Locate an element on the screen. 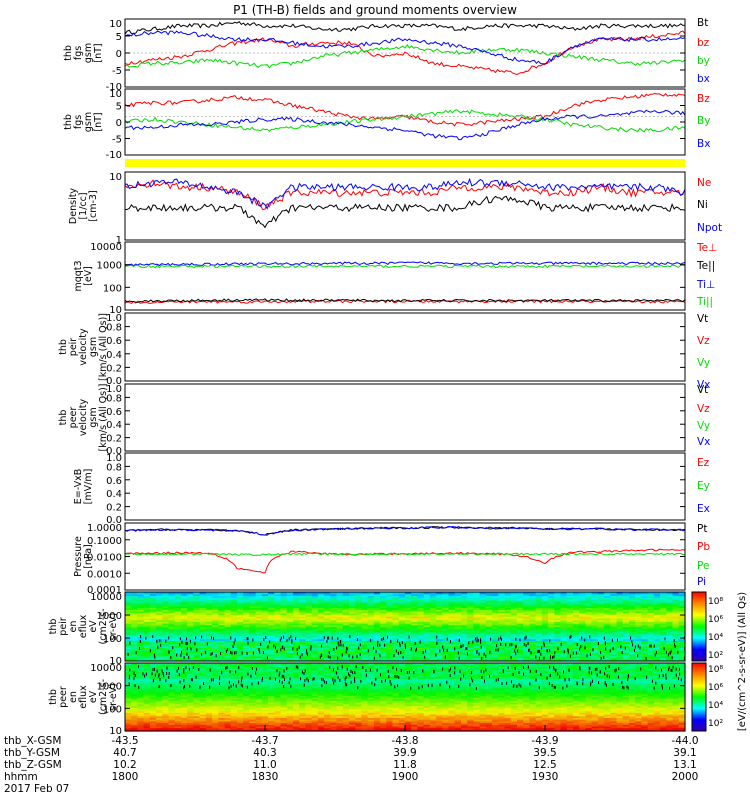 The height and width of the screenshot is (800, 750). y-tick-label: 1 is located at coordinates (119, 240).